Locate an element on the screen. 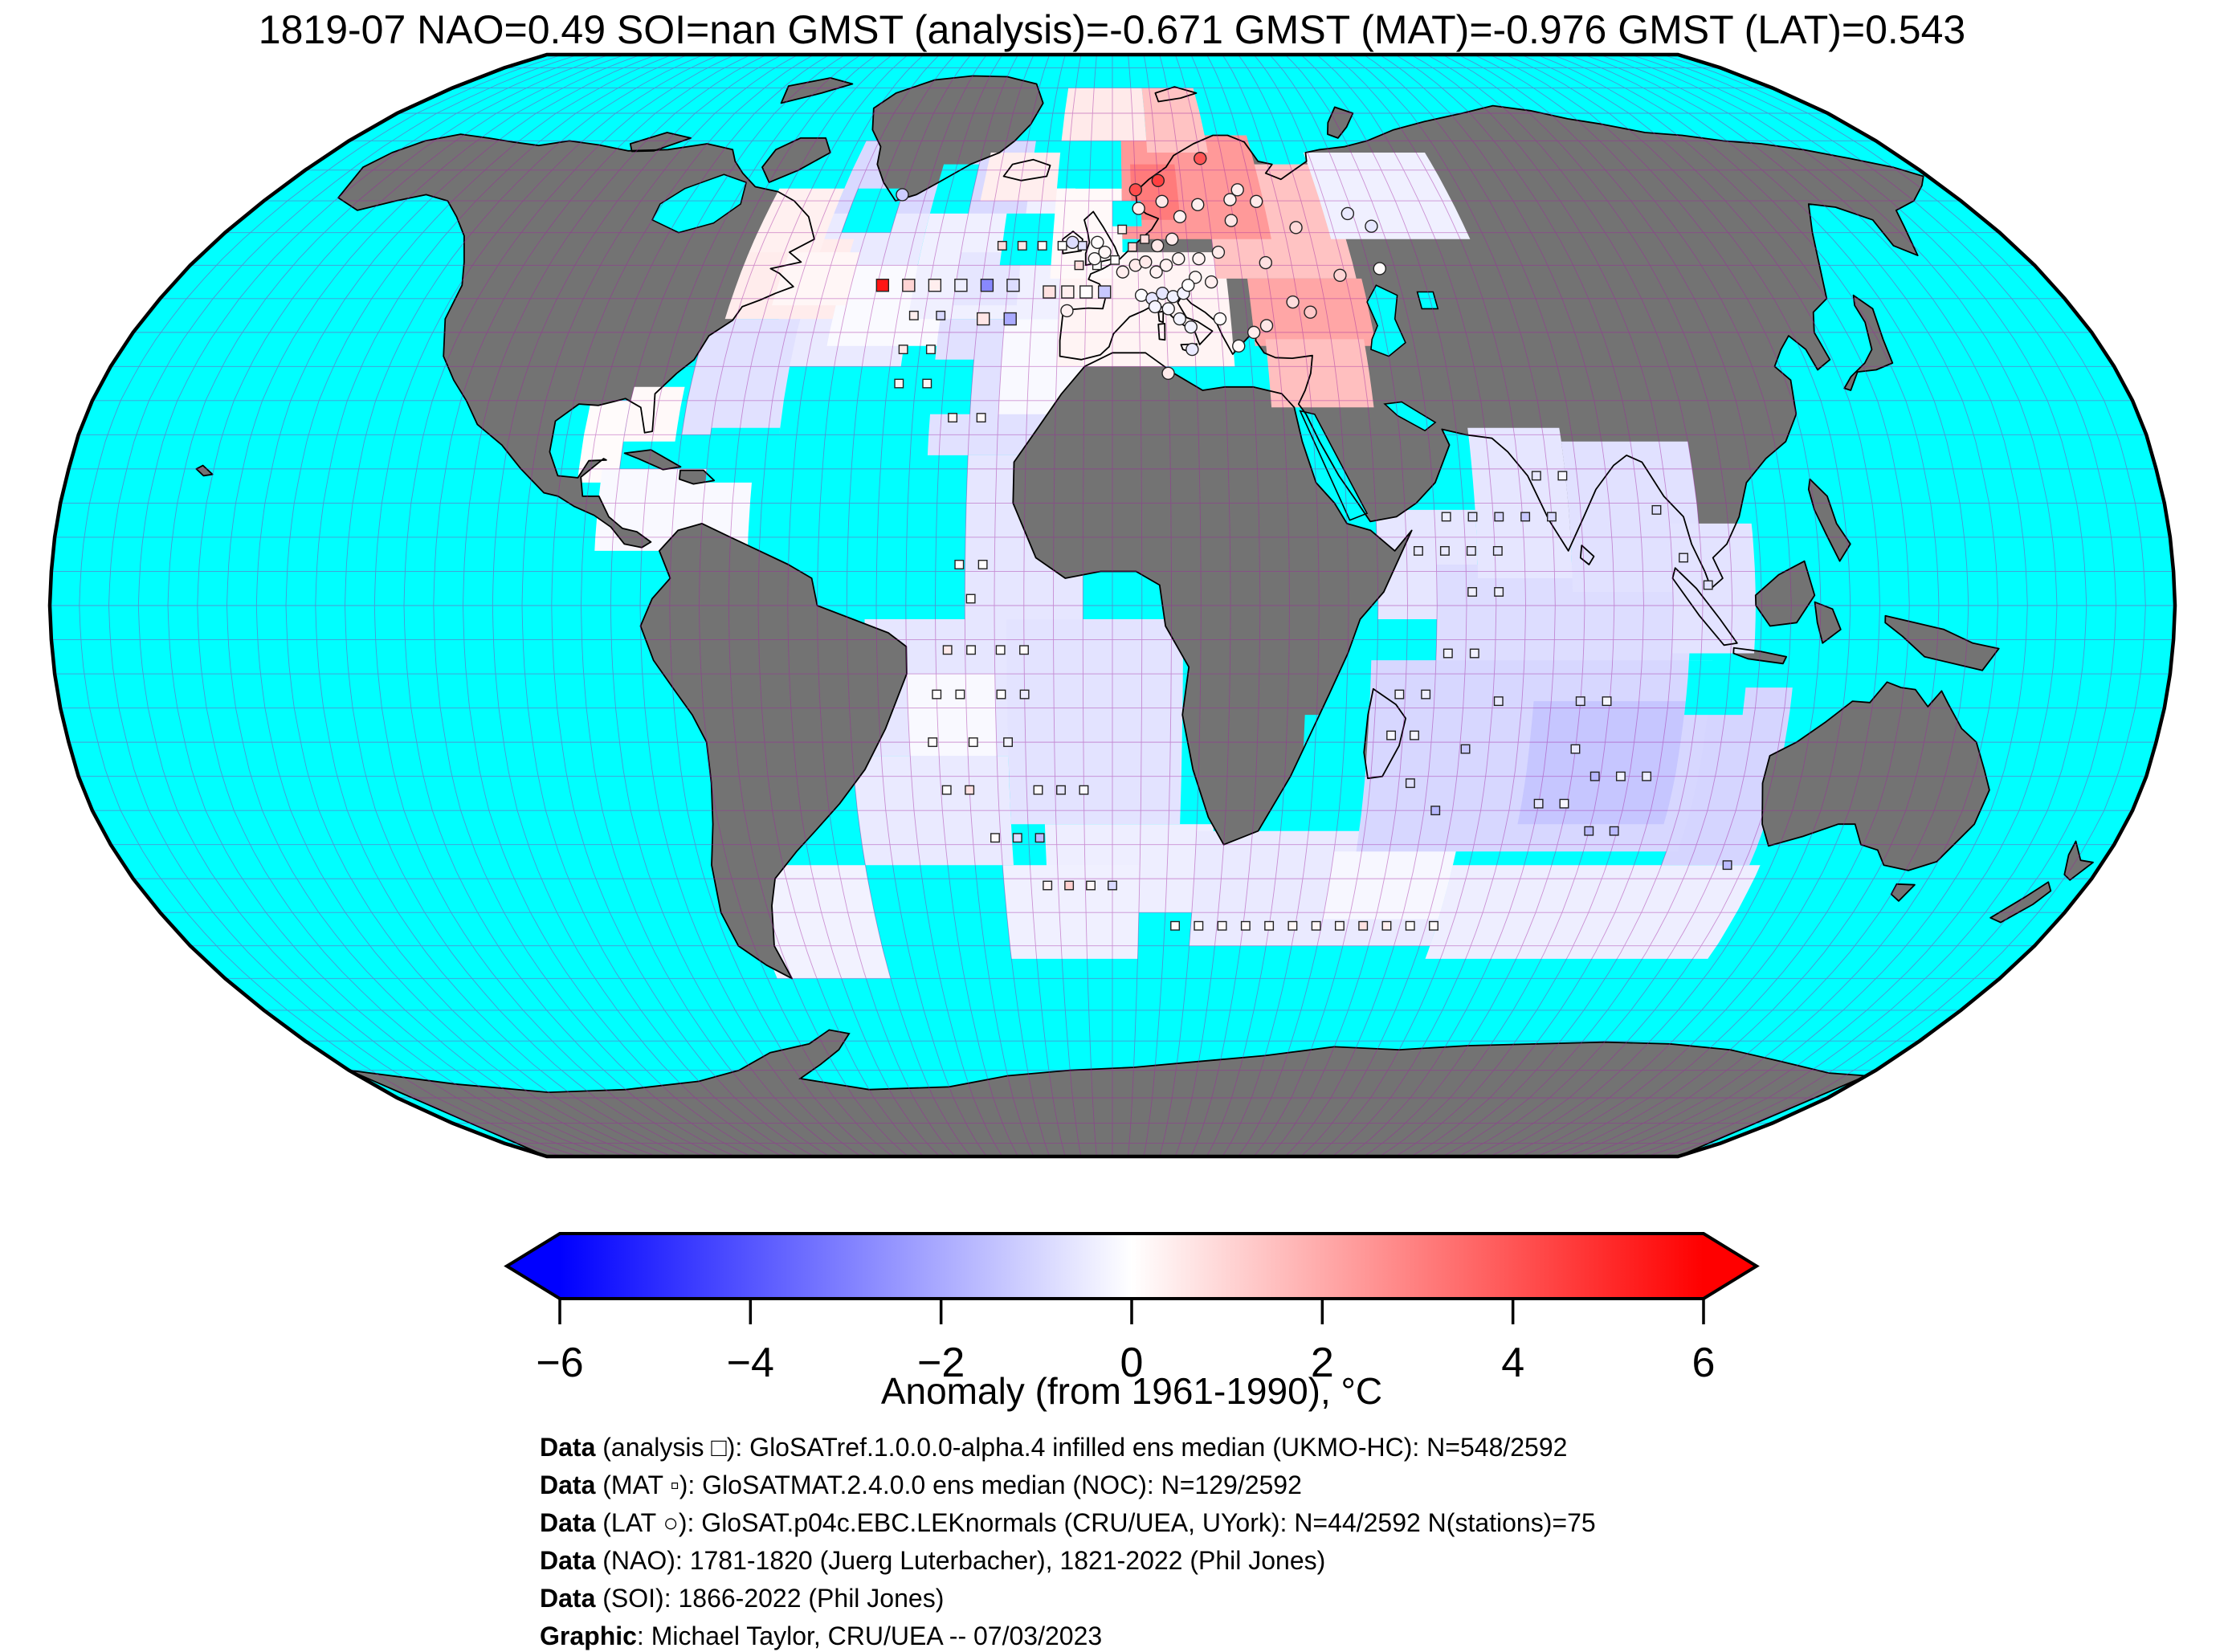  caption-text: (SOI): 1866-2022 (Phil Jones) is located at coordinates (770, 1598).